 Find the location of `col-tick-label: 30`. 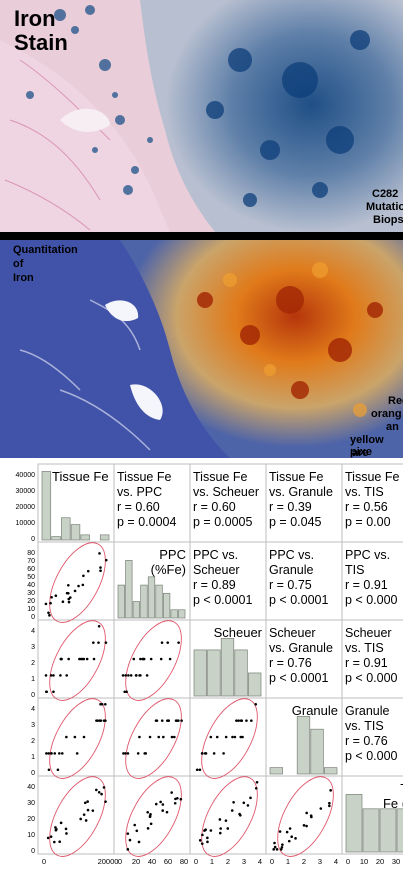

col-tick-label: 30 is located at coordinates (396, 861).